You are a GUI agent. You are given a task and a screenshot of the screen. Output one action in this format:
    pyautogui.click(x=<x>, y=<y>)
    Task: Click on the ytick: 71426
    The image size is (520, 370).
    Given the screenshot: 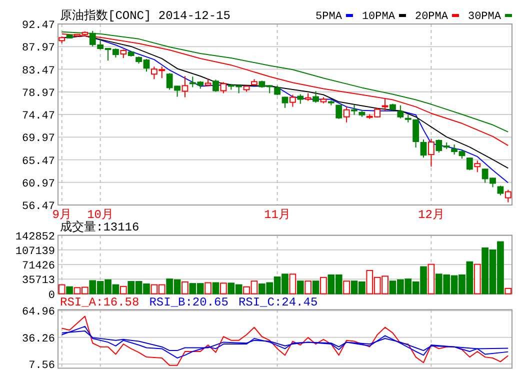 What is the action you would take?
    pyautogui.click(x=38, y=266)
    